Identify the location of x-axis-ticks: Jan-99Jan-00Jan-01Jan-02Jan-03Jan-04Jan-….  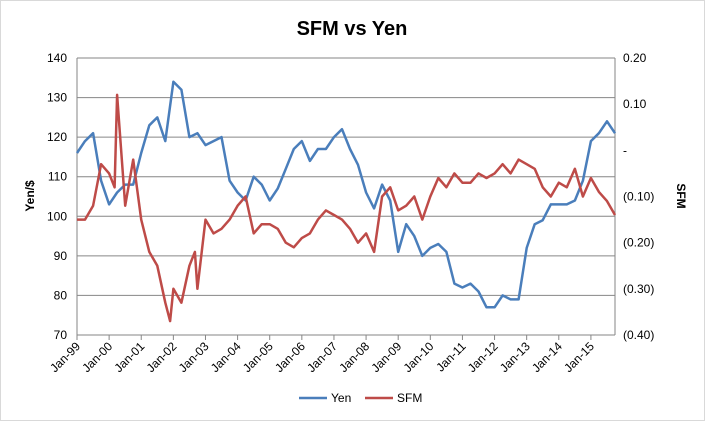
(322, 355).